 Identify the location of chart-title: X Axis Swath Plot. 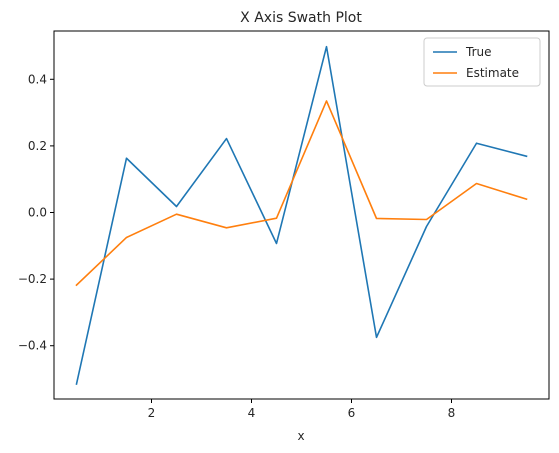
(301, 18).